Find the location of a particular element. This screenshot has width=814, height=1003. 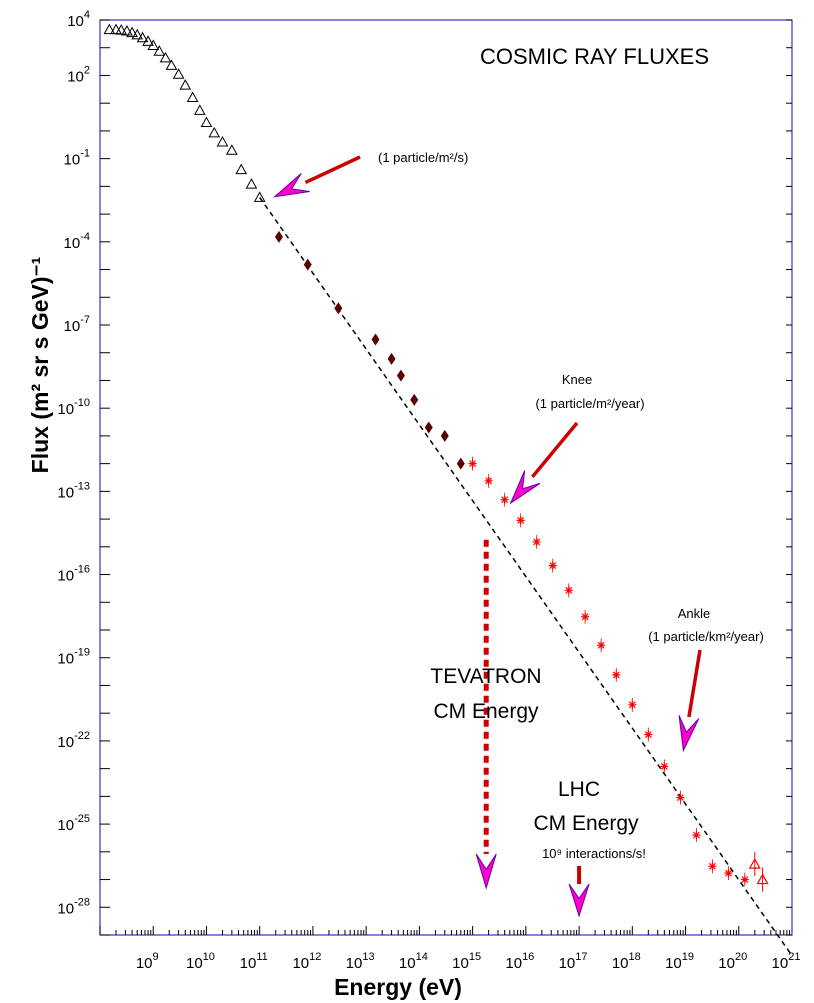

x-tick-label: 1021 is located at coordinates (786, 961).